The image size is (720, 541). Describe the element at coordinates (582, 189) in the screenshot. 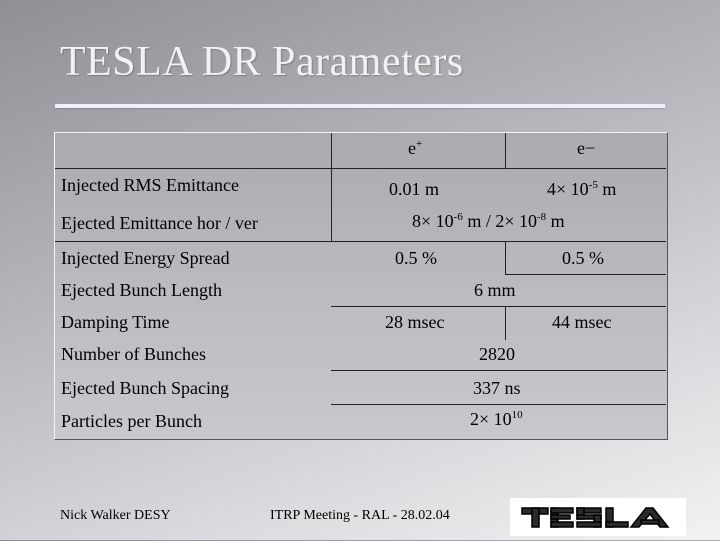

I see `e-minus-value: 4× 10-5 m` at that location.